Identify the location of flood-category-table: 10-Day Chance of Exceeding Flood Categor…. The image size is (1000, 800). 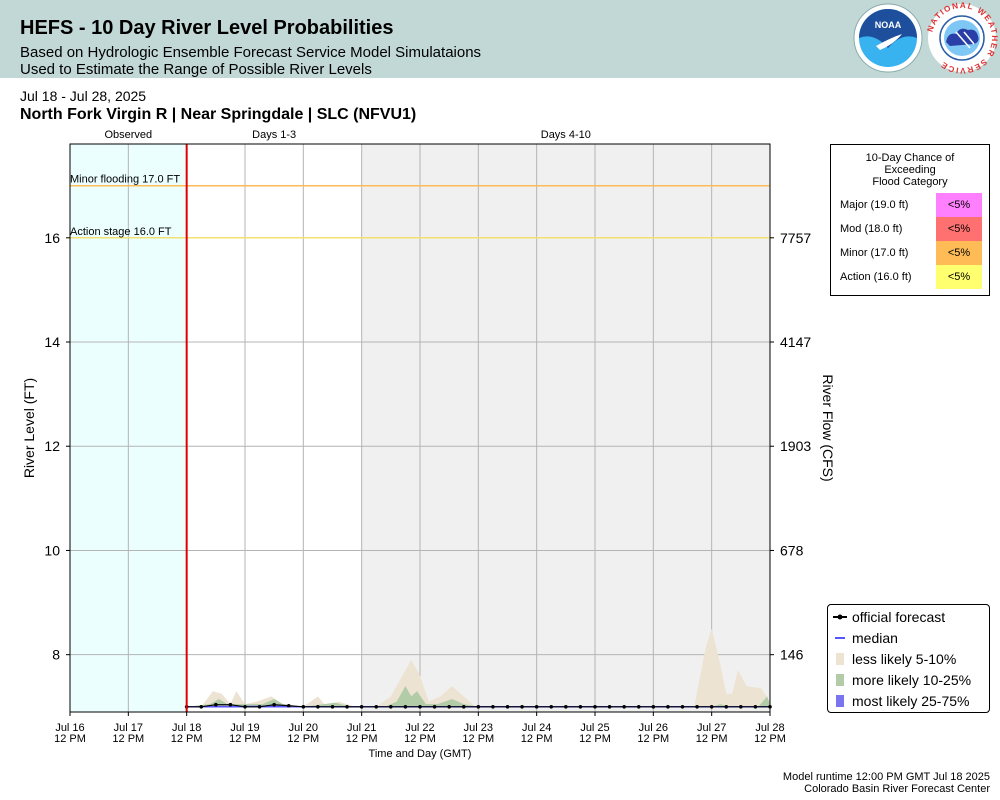
(910, 220).